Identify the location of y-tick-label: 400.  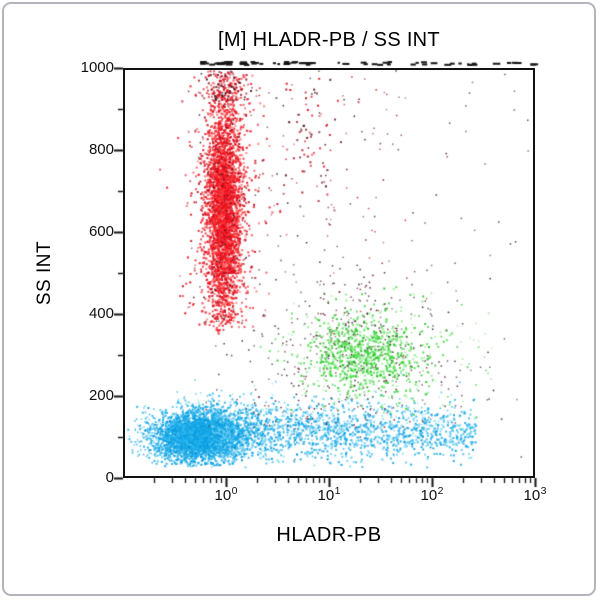
(101, 313).